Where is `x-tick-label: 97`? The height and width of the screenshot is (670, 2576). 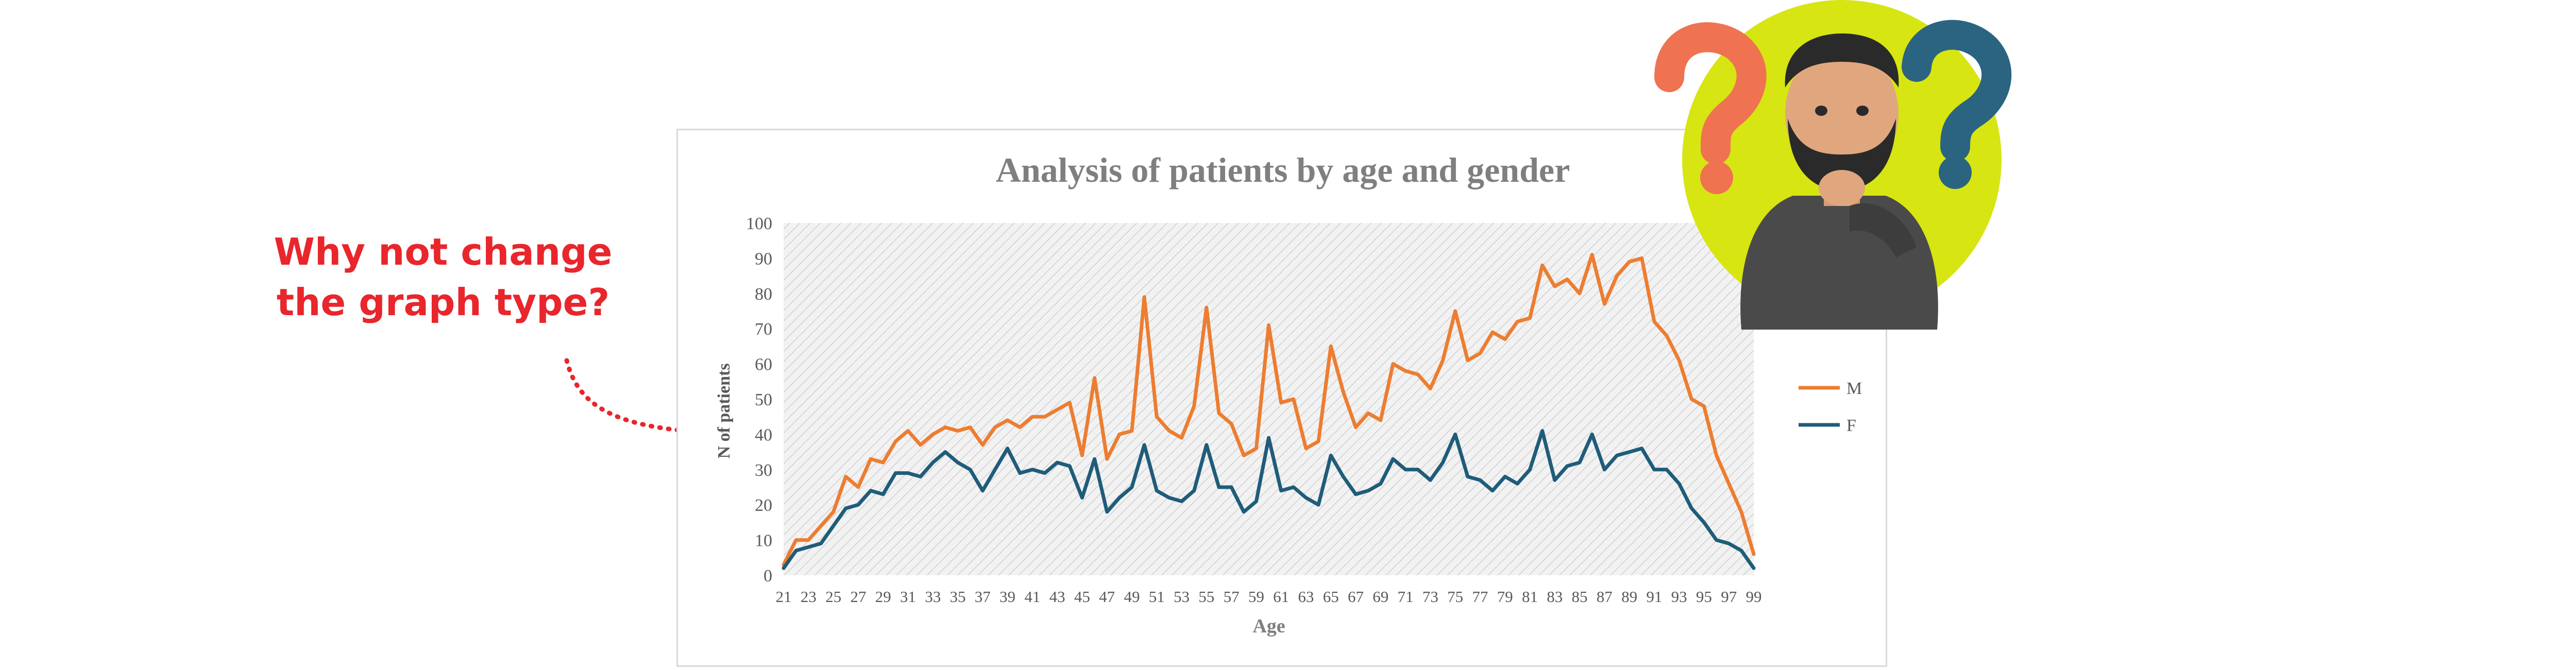
x-tick-label: 97 is located at coordinates (1729, 597).